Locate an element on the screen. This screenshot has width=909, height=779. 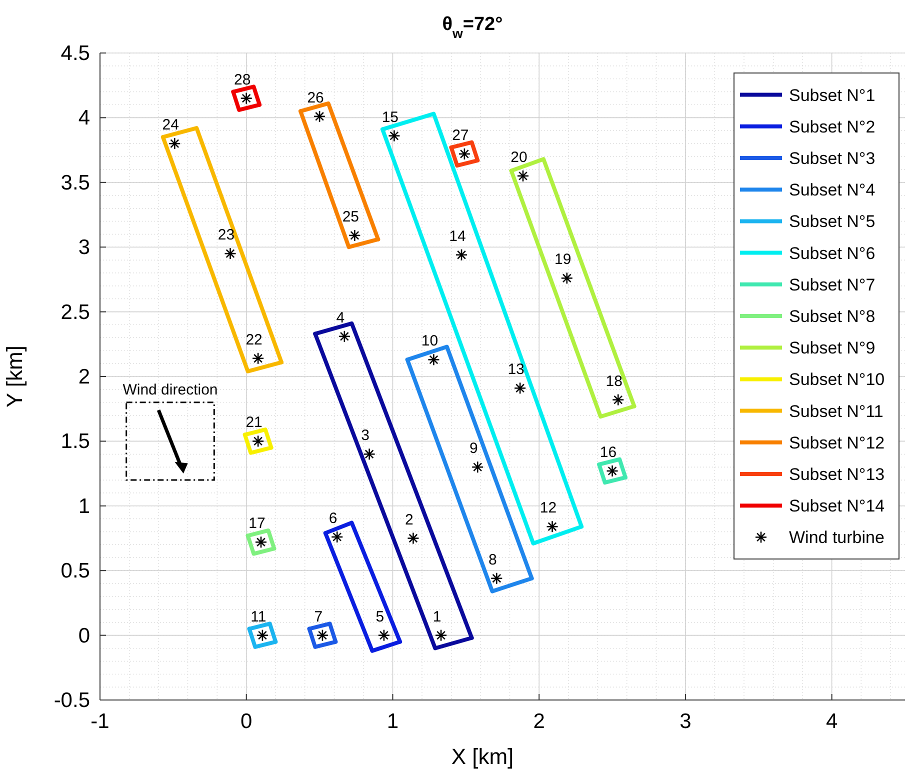
y-tick-label: 4 is located at coordinates (84, 118).